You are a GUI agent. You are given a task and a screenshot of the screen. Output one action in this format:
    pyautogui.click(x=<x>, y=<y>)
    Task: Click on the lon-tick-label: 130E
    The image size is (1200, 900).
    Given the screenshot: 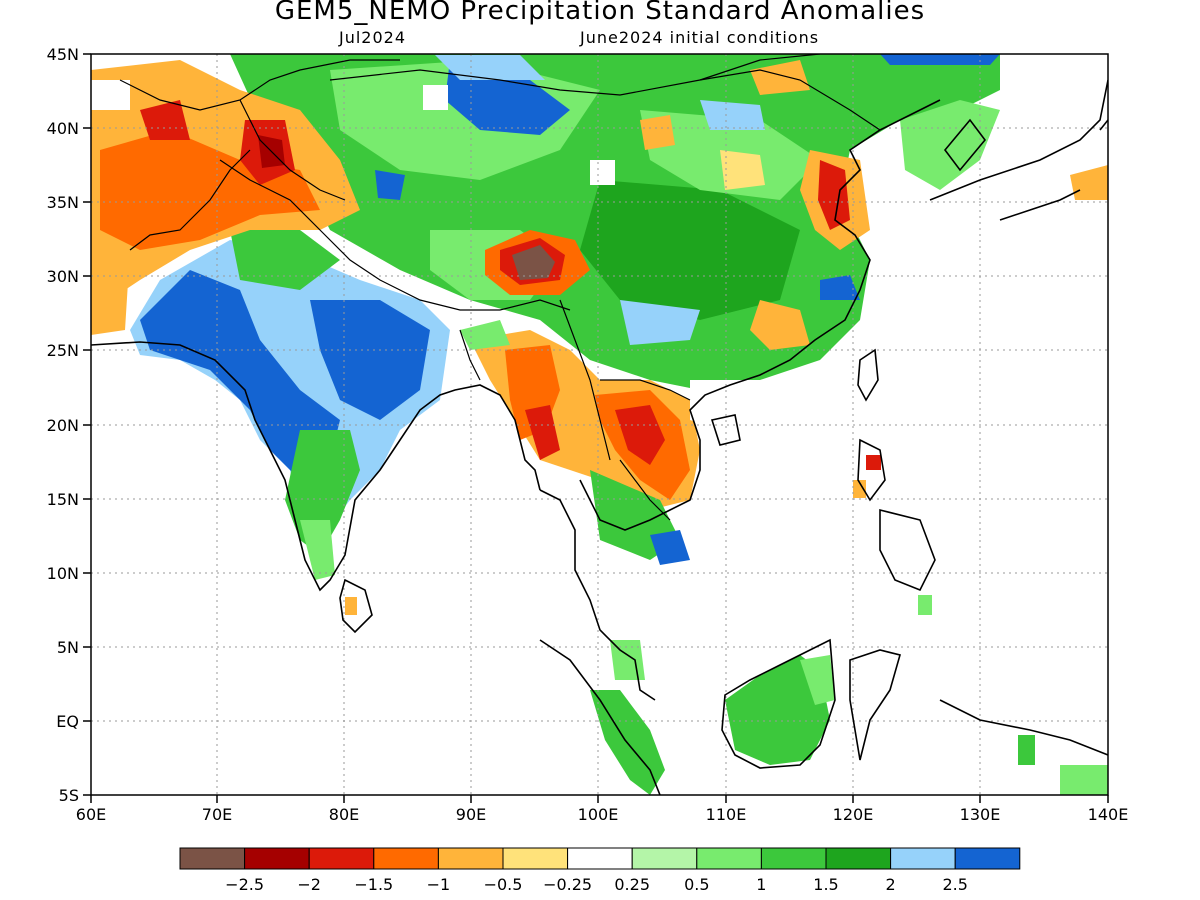 What is the action you would take?
    pyautogui.click(x=980, y=814)
    